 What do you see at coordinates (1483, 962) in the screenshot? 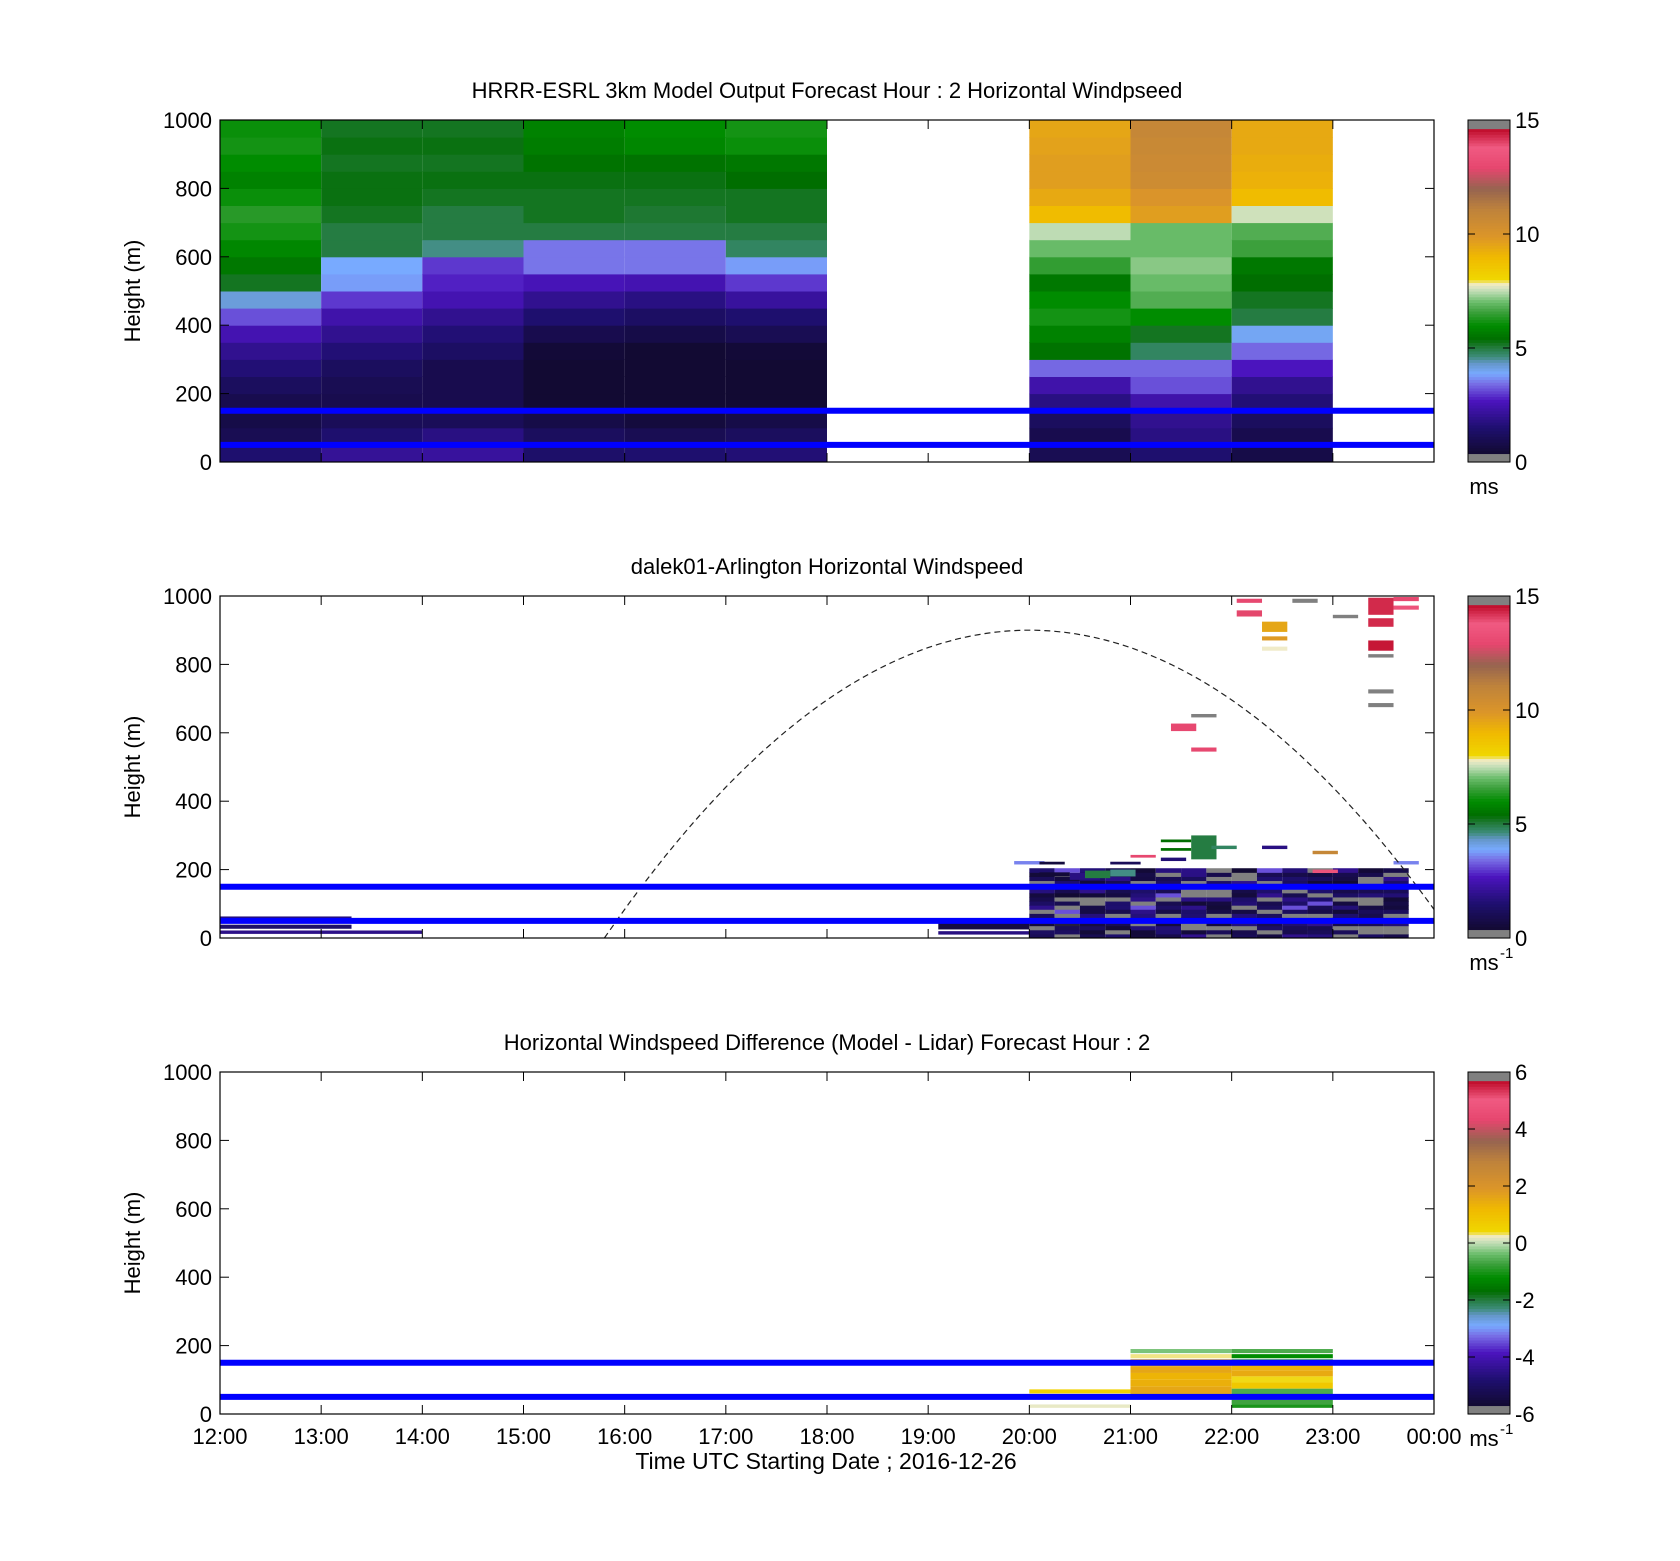
I see `colorbar-label: ms` at bounding box center [1483, 962].